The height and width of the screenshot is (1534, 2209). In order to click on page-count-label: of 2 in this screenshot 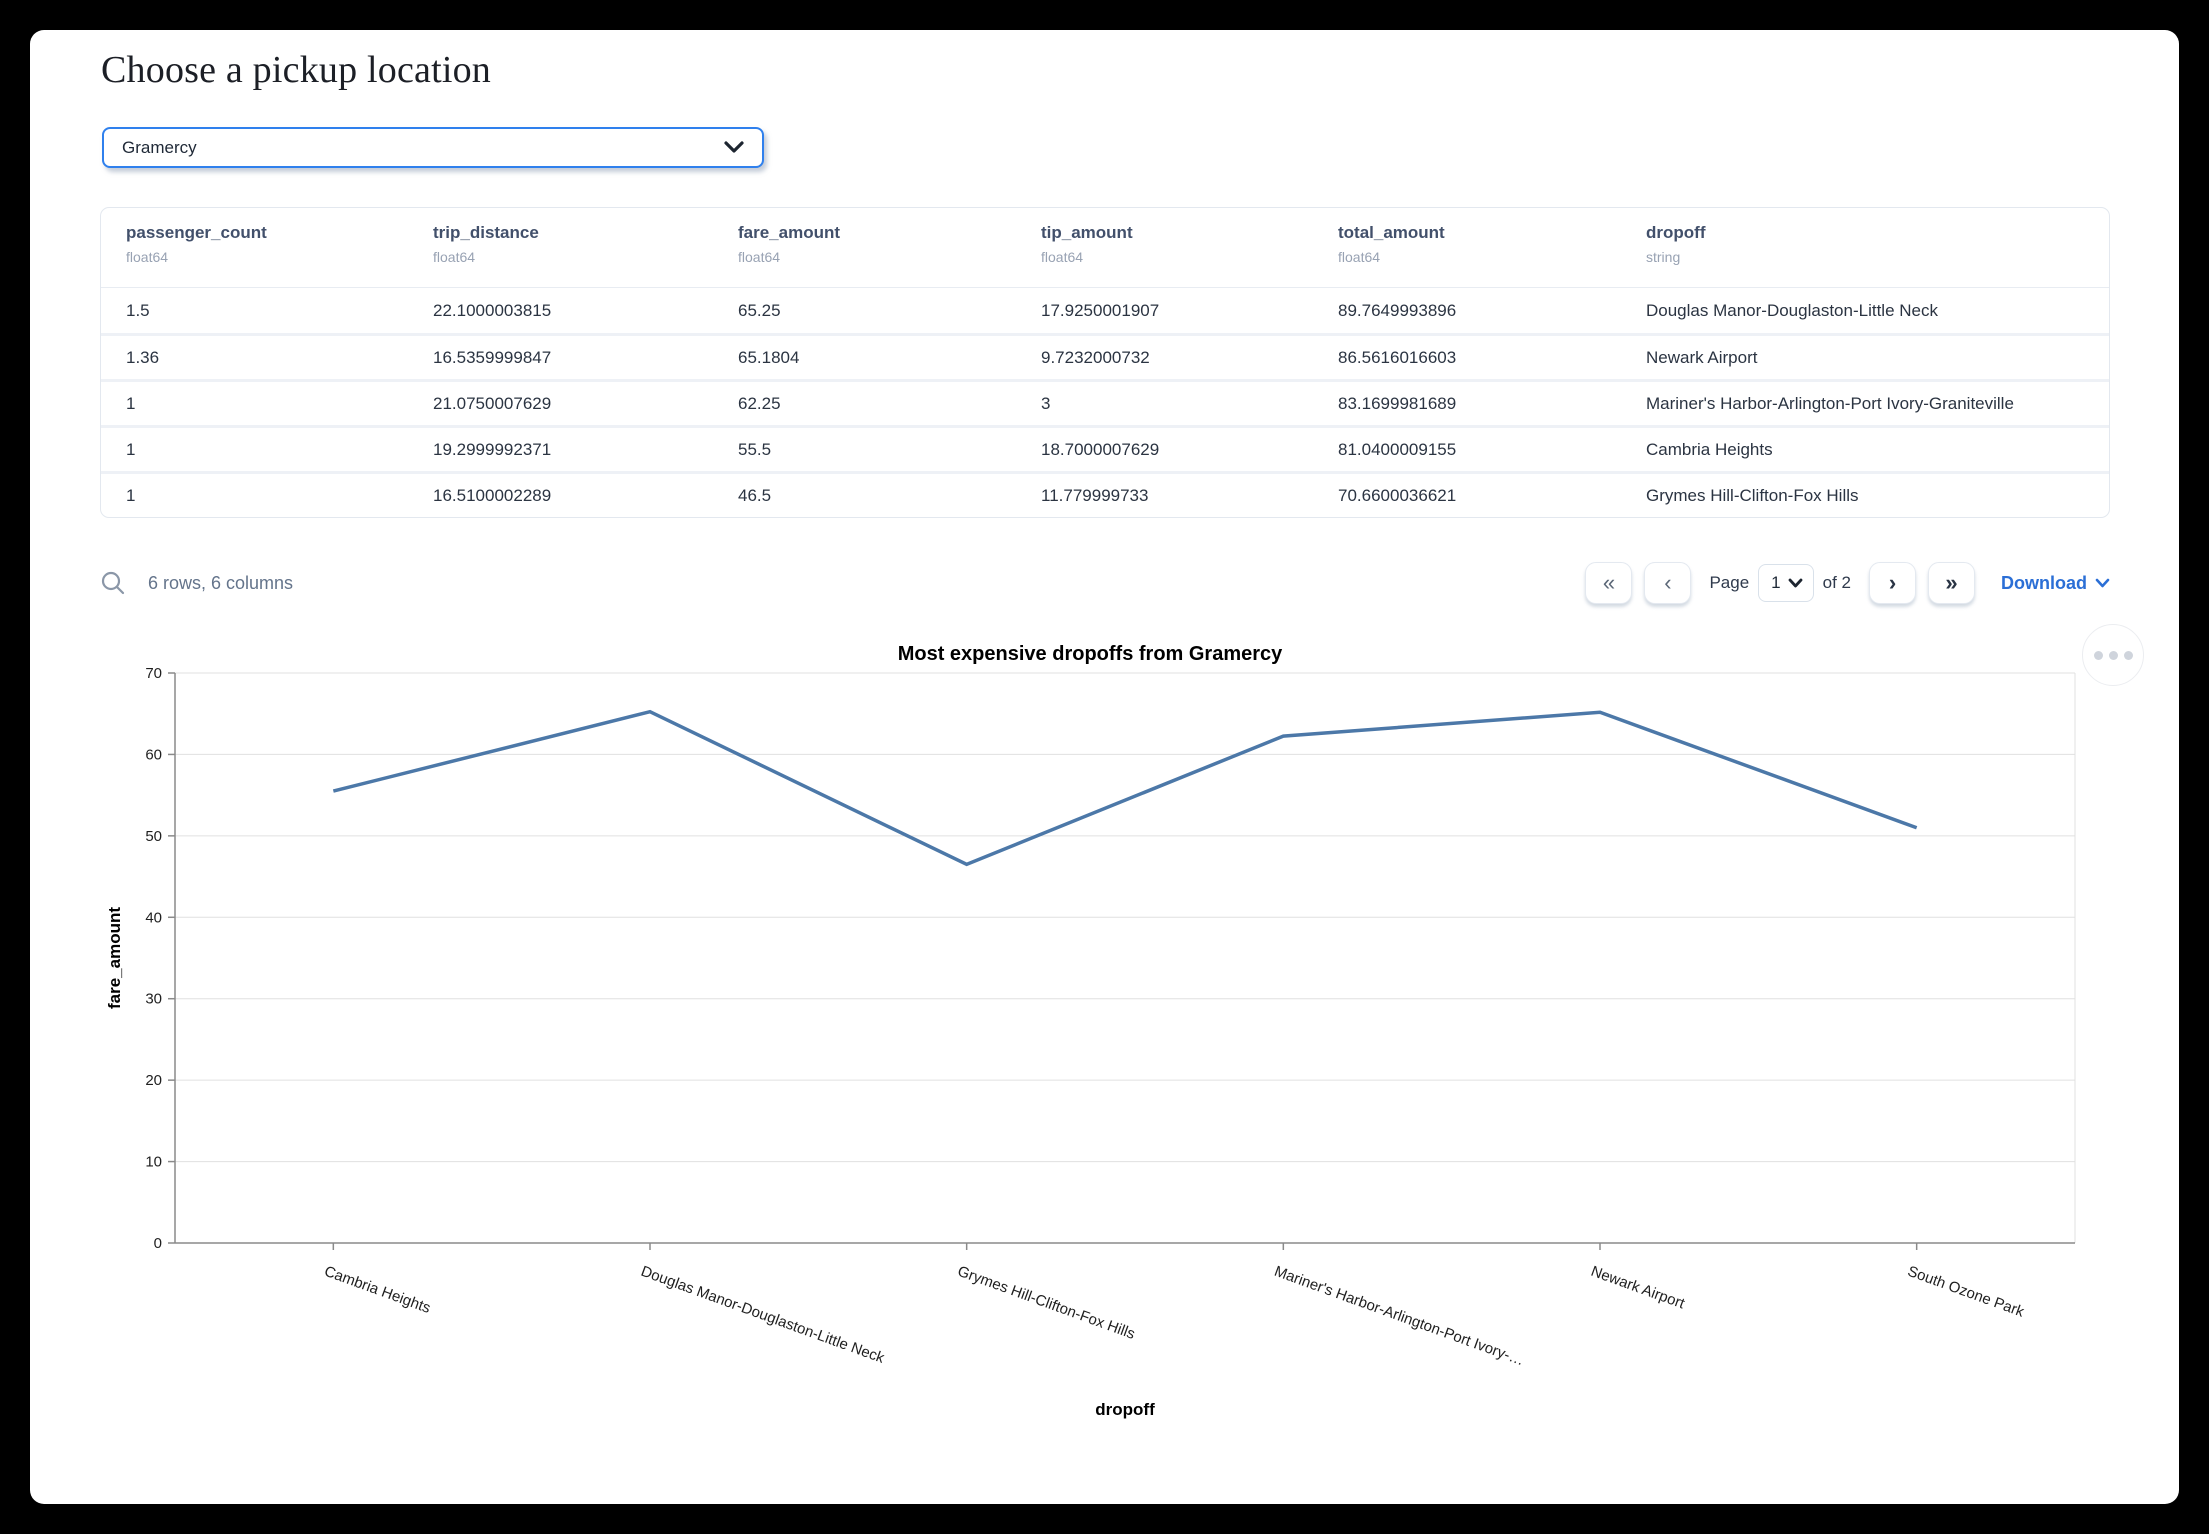, I will do `click(1836, 582)`.